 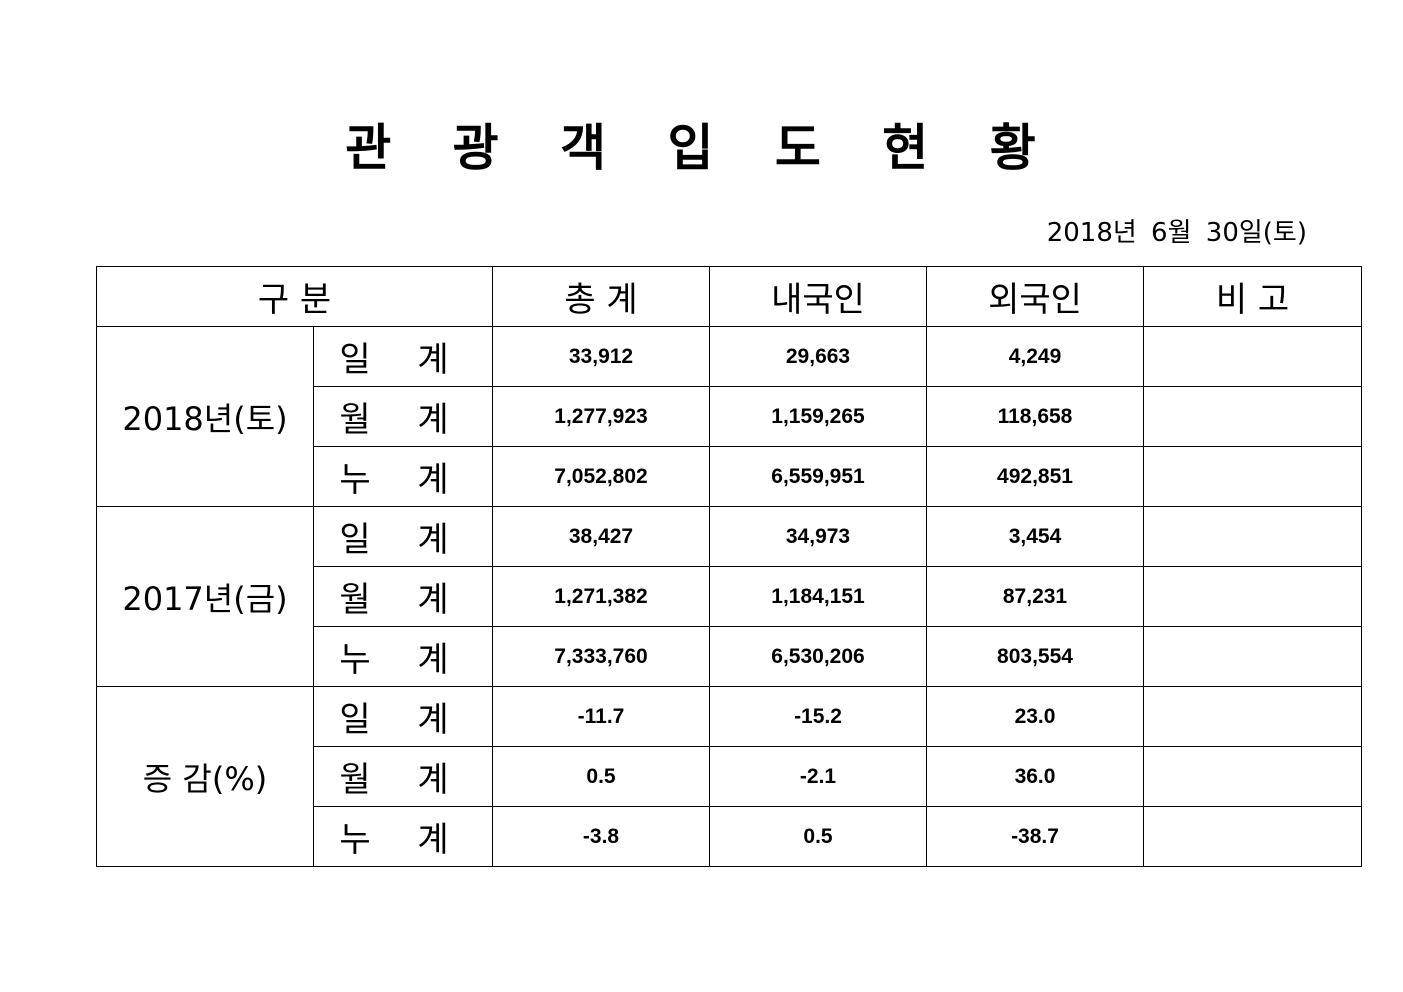 I want to click on domestic-cell: -2.1, so click(x=818, y=776).